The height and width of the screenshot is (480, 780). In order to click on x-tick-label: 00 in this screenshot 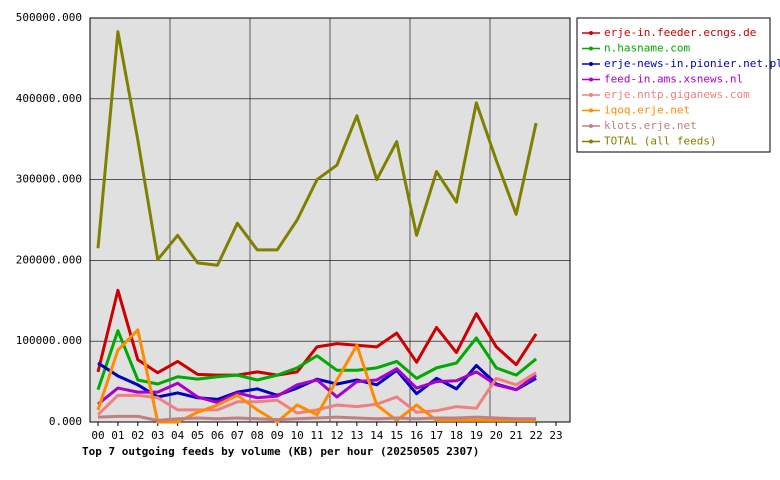, I will do `click(97, 435)`.